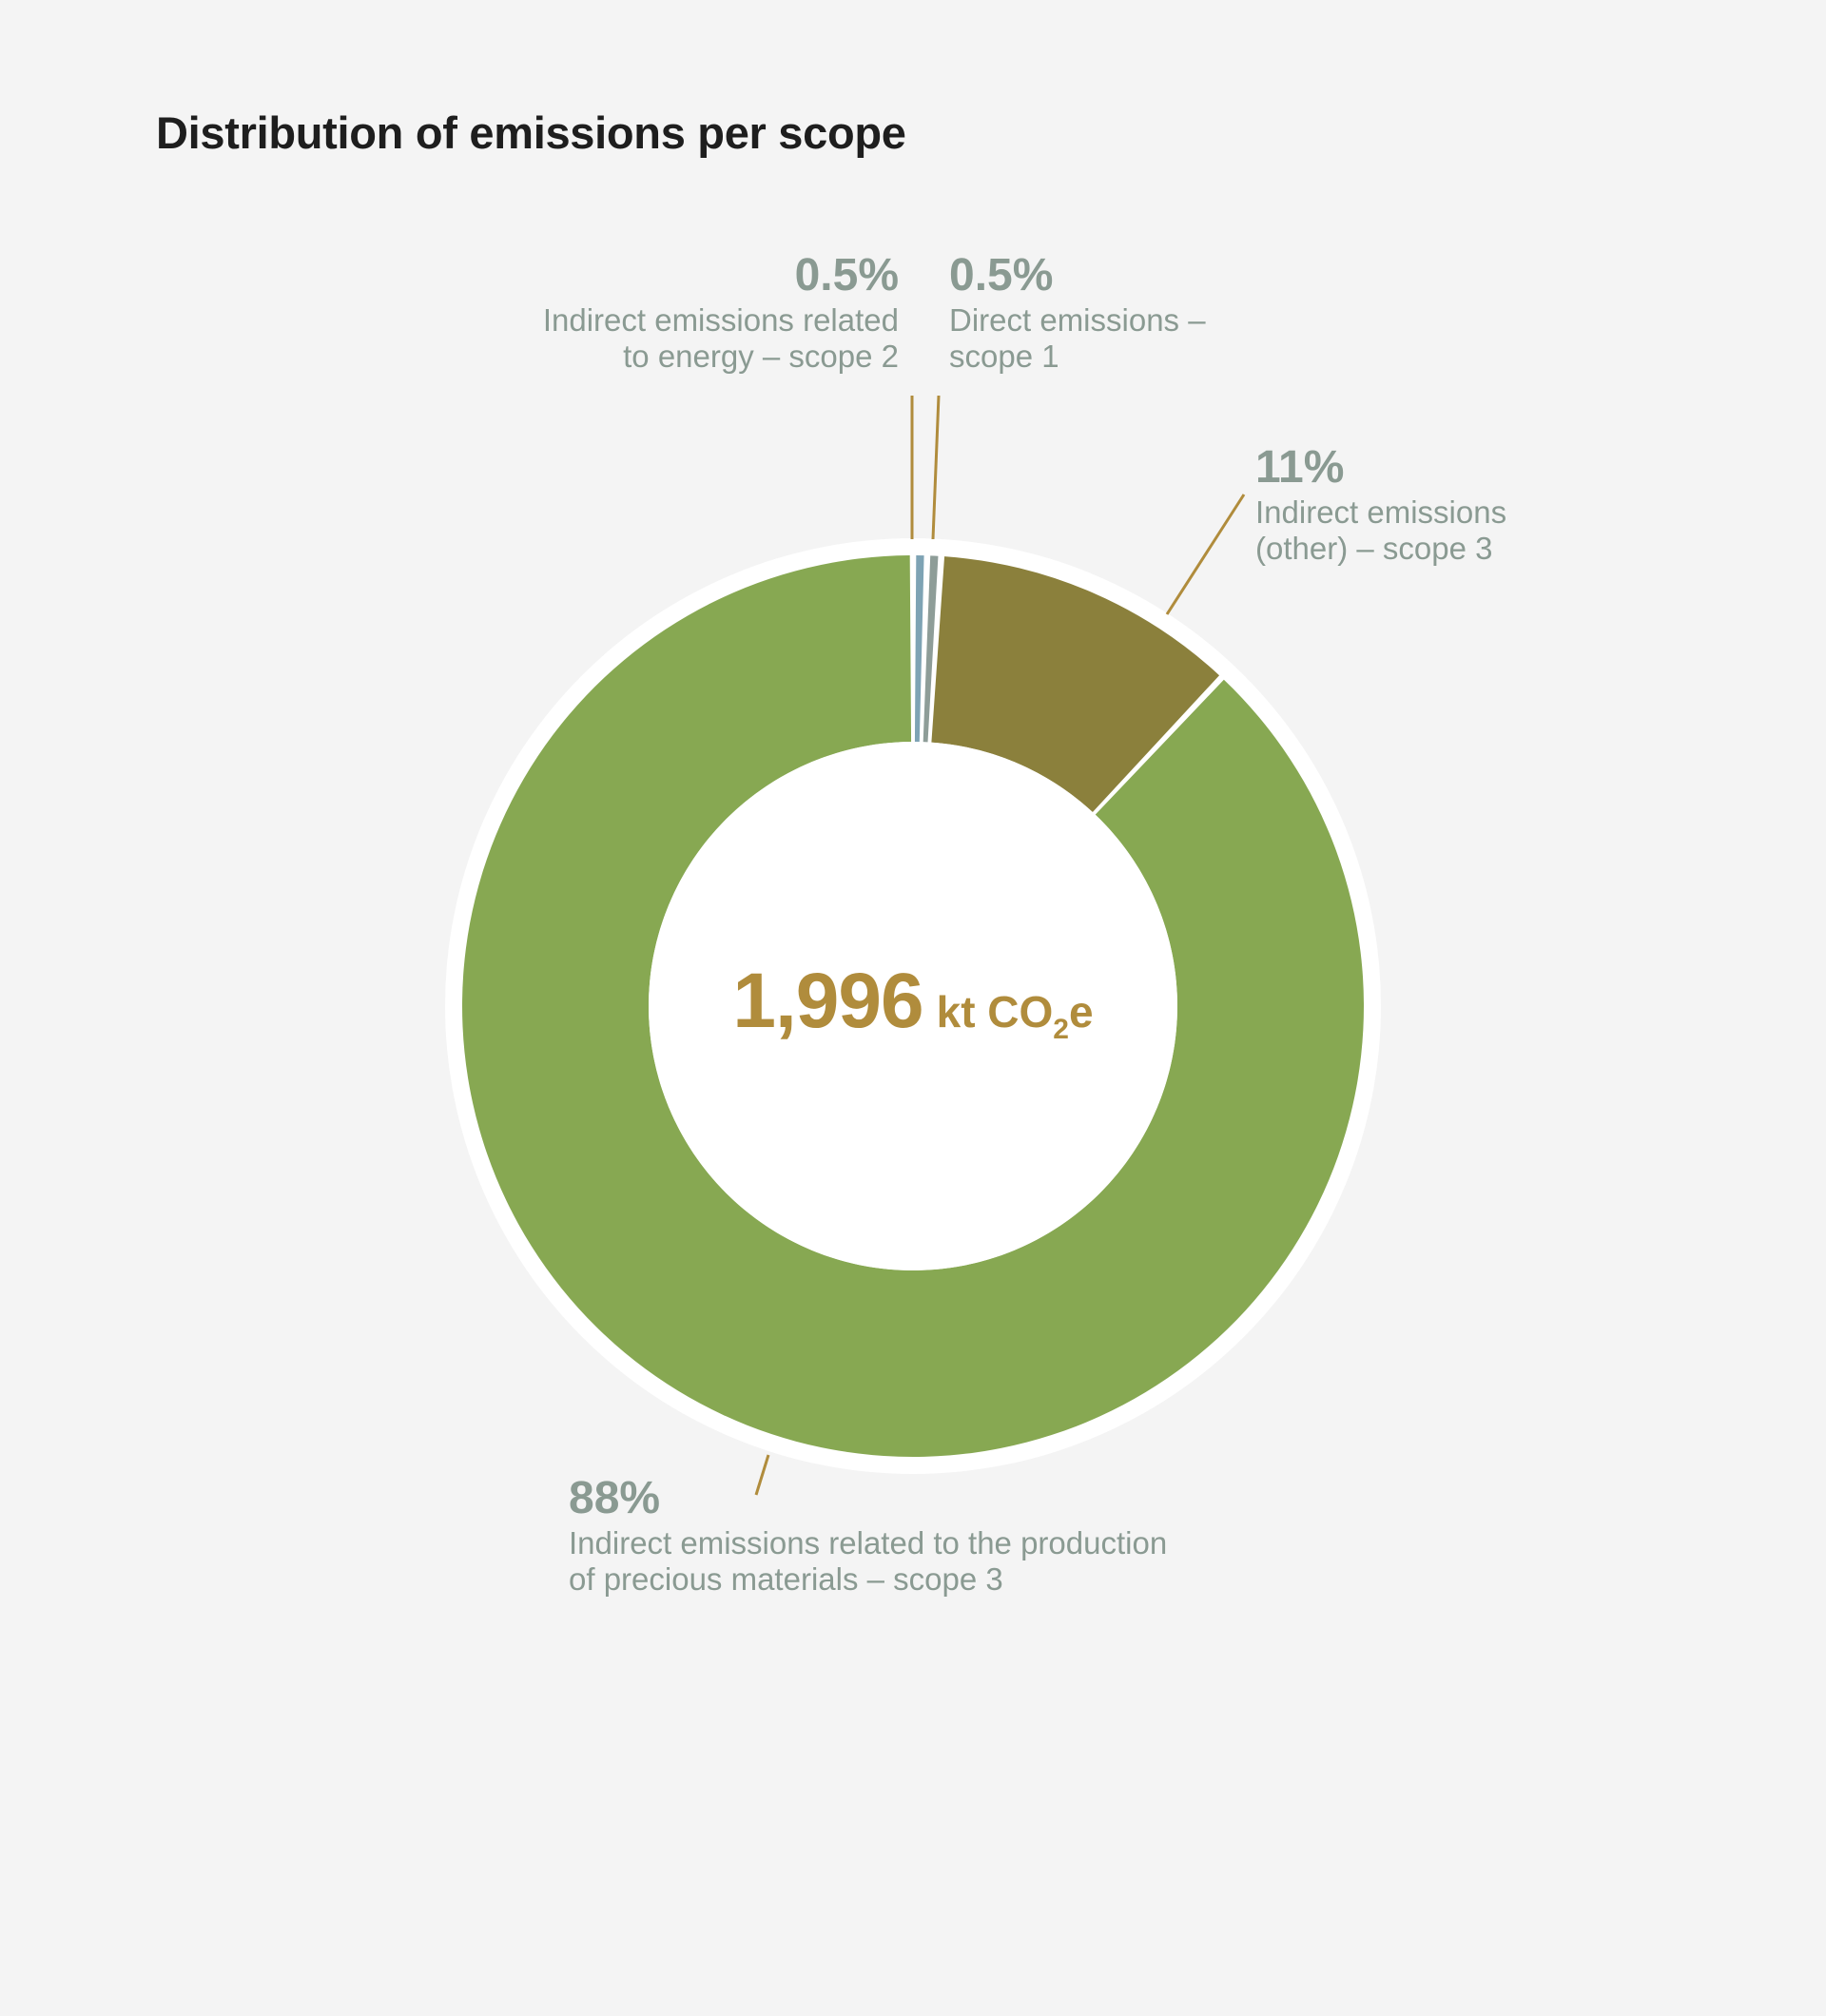 The image size is (1826, 2016). What do you see at coordinates (762, 1475) in the screenshot?
I see `leader-line-scope3-materials` at bounding box center [762, 1475].